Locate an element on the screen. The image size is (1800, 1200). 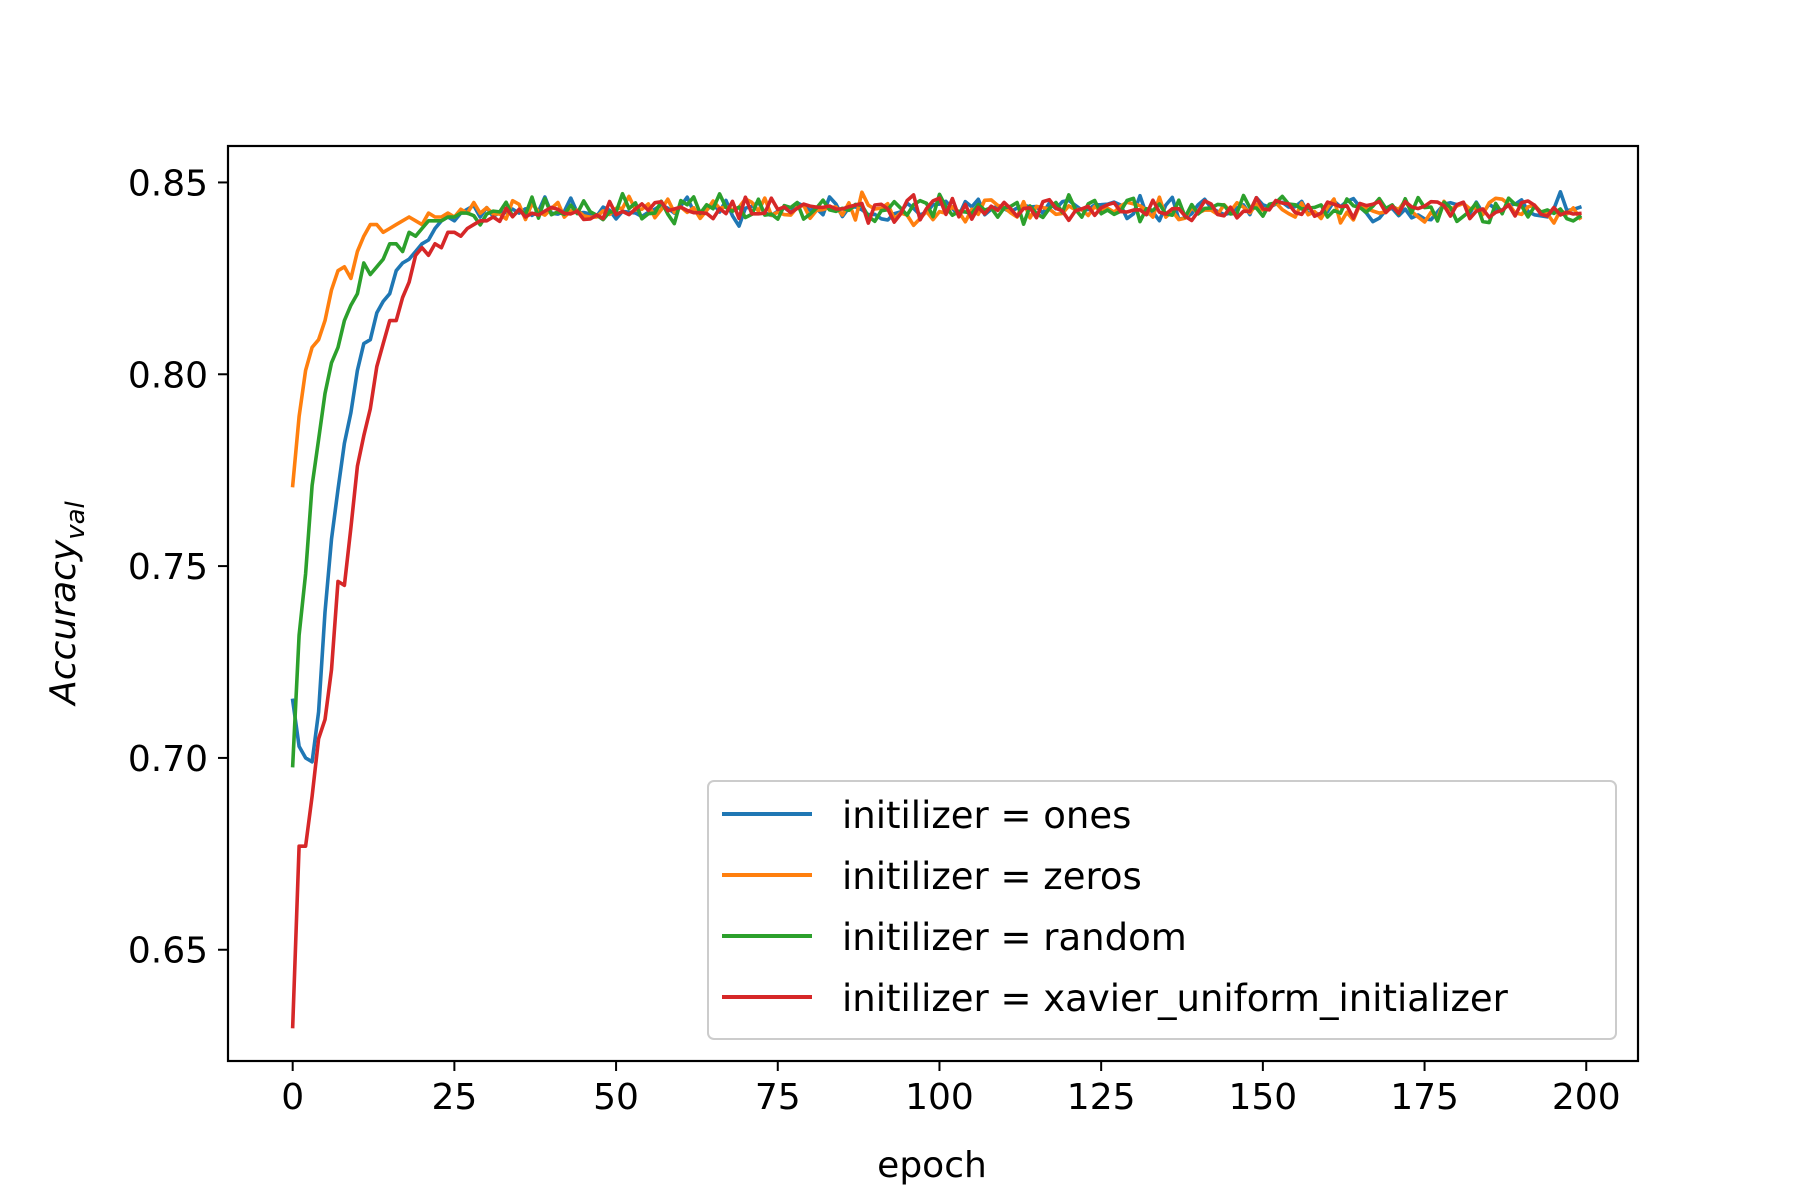
x-tick-label: 25 is located at coordinates (454, 1097).